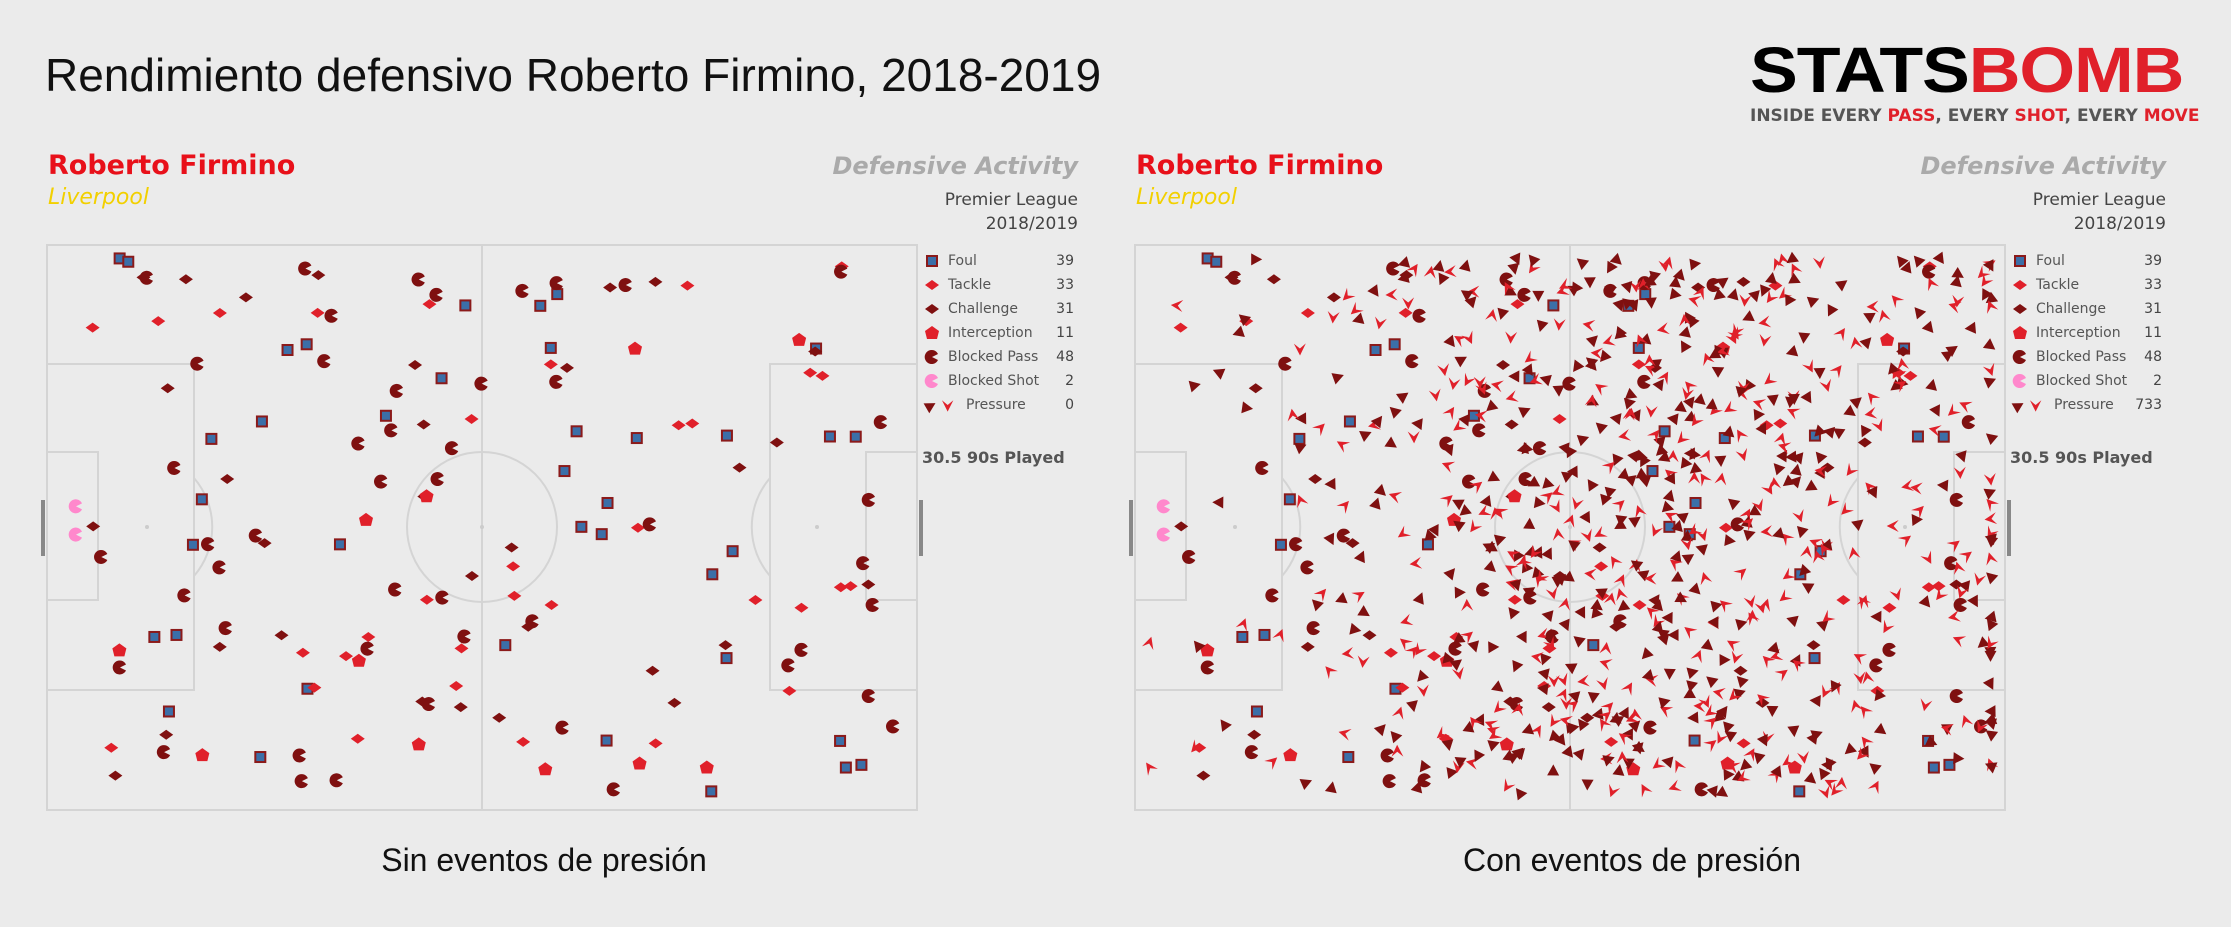 The height and width of the screenshot is (927, 2231). I want to click on legend-value: 31, so click(1065, 309).